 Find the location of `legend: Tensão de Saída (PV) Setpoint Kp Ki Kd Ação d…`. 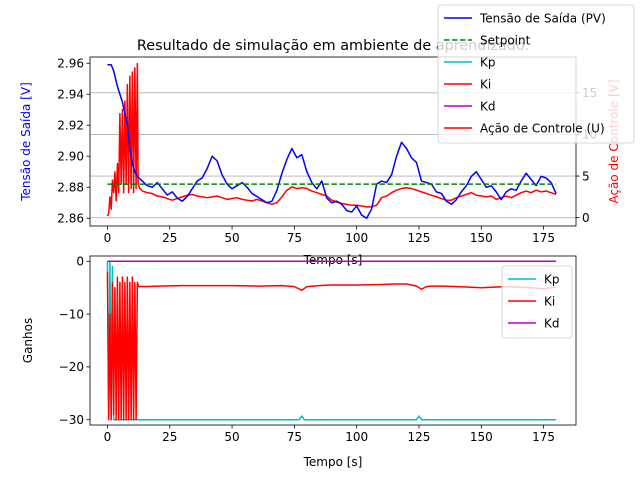

legend: Tensão de Saída (PV) Setpoint Kp Ki Kd Ação d… is located at coordinates (536, 74).